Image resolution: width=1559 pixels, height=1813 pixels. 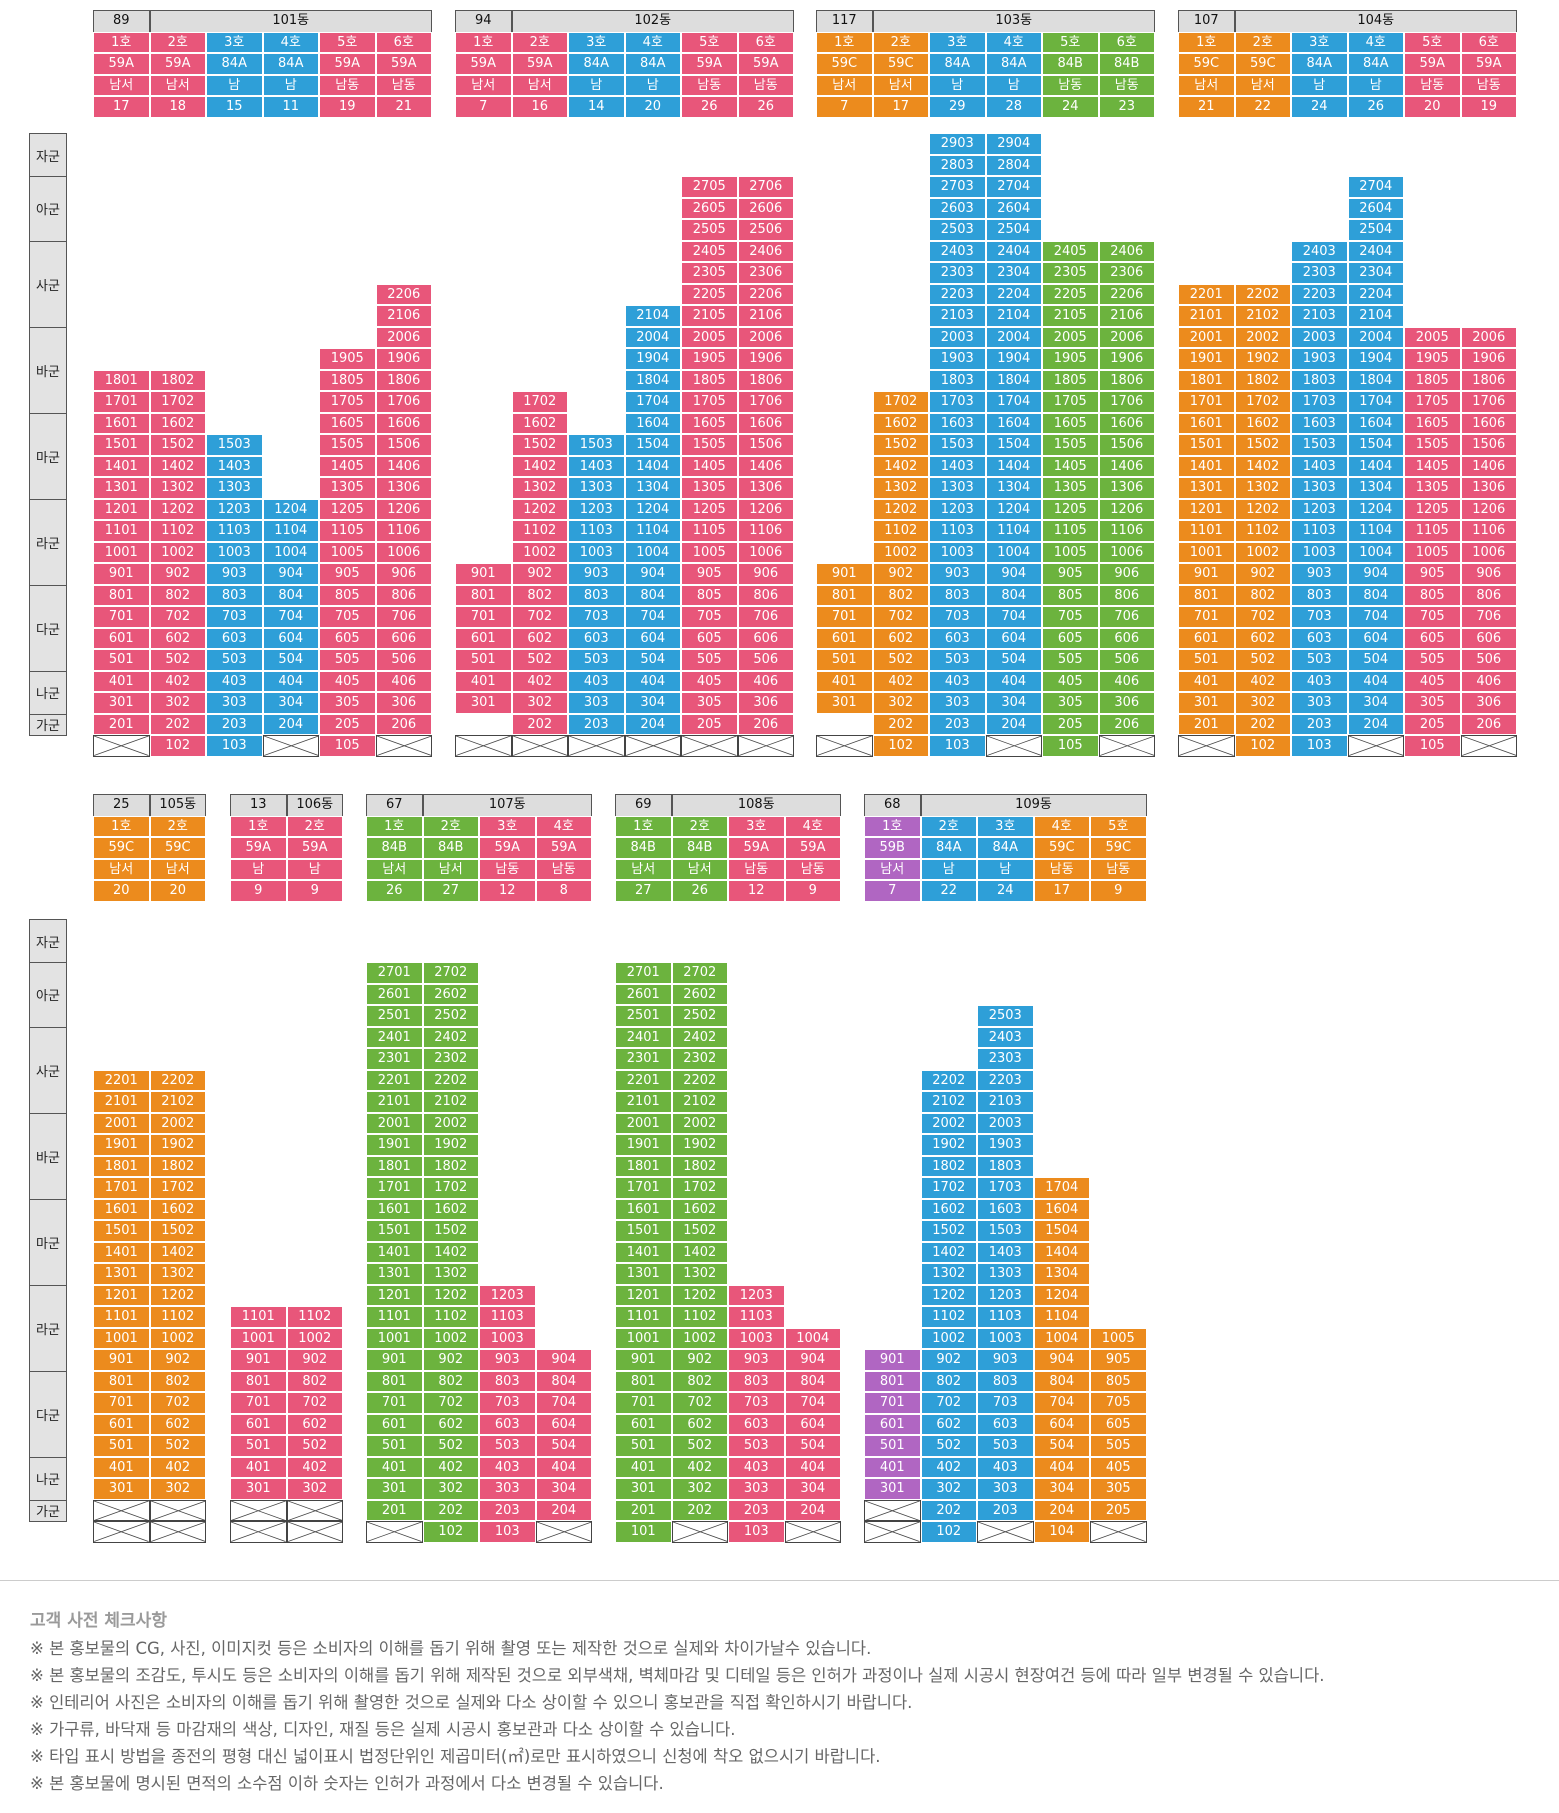 I want to click on unit-number-label: 2호, so click(x=177, y=826).